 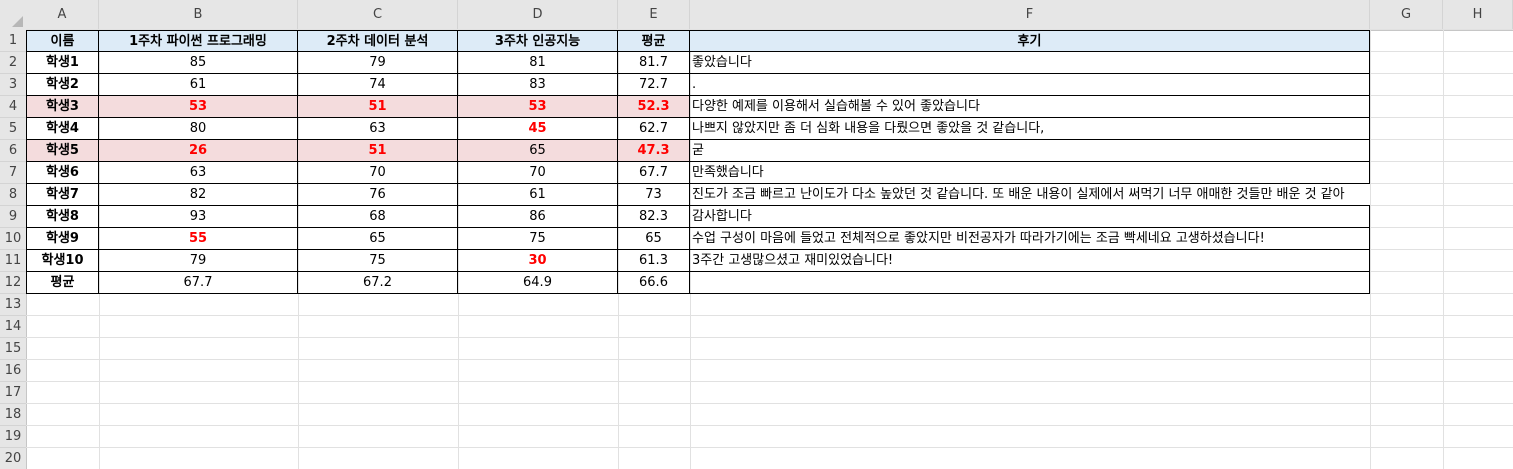 What do you see at coordinates (13, 195) in the screenshot?
I see `row-header-8: 8` at bounding box center [13, 195].